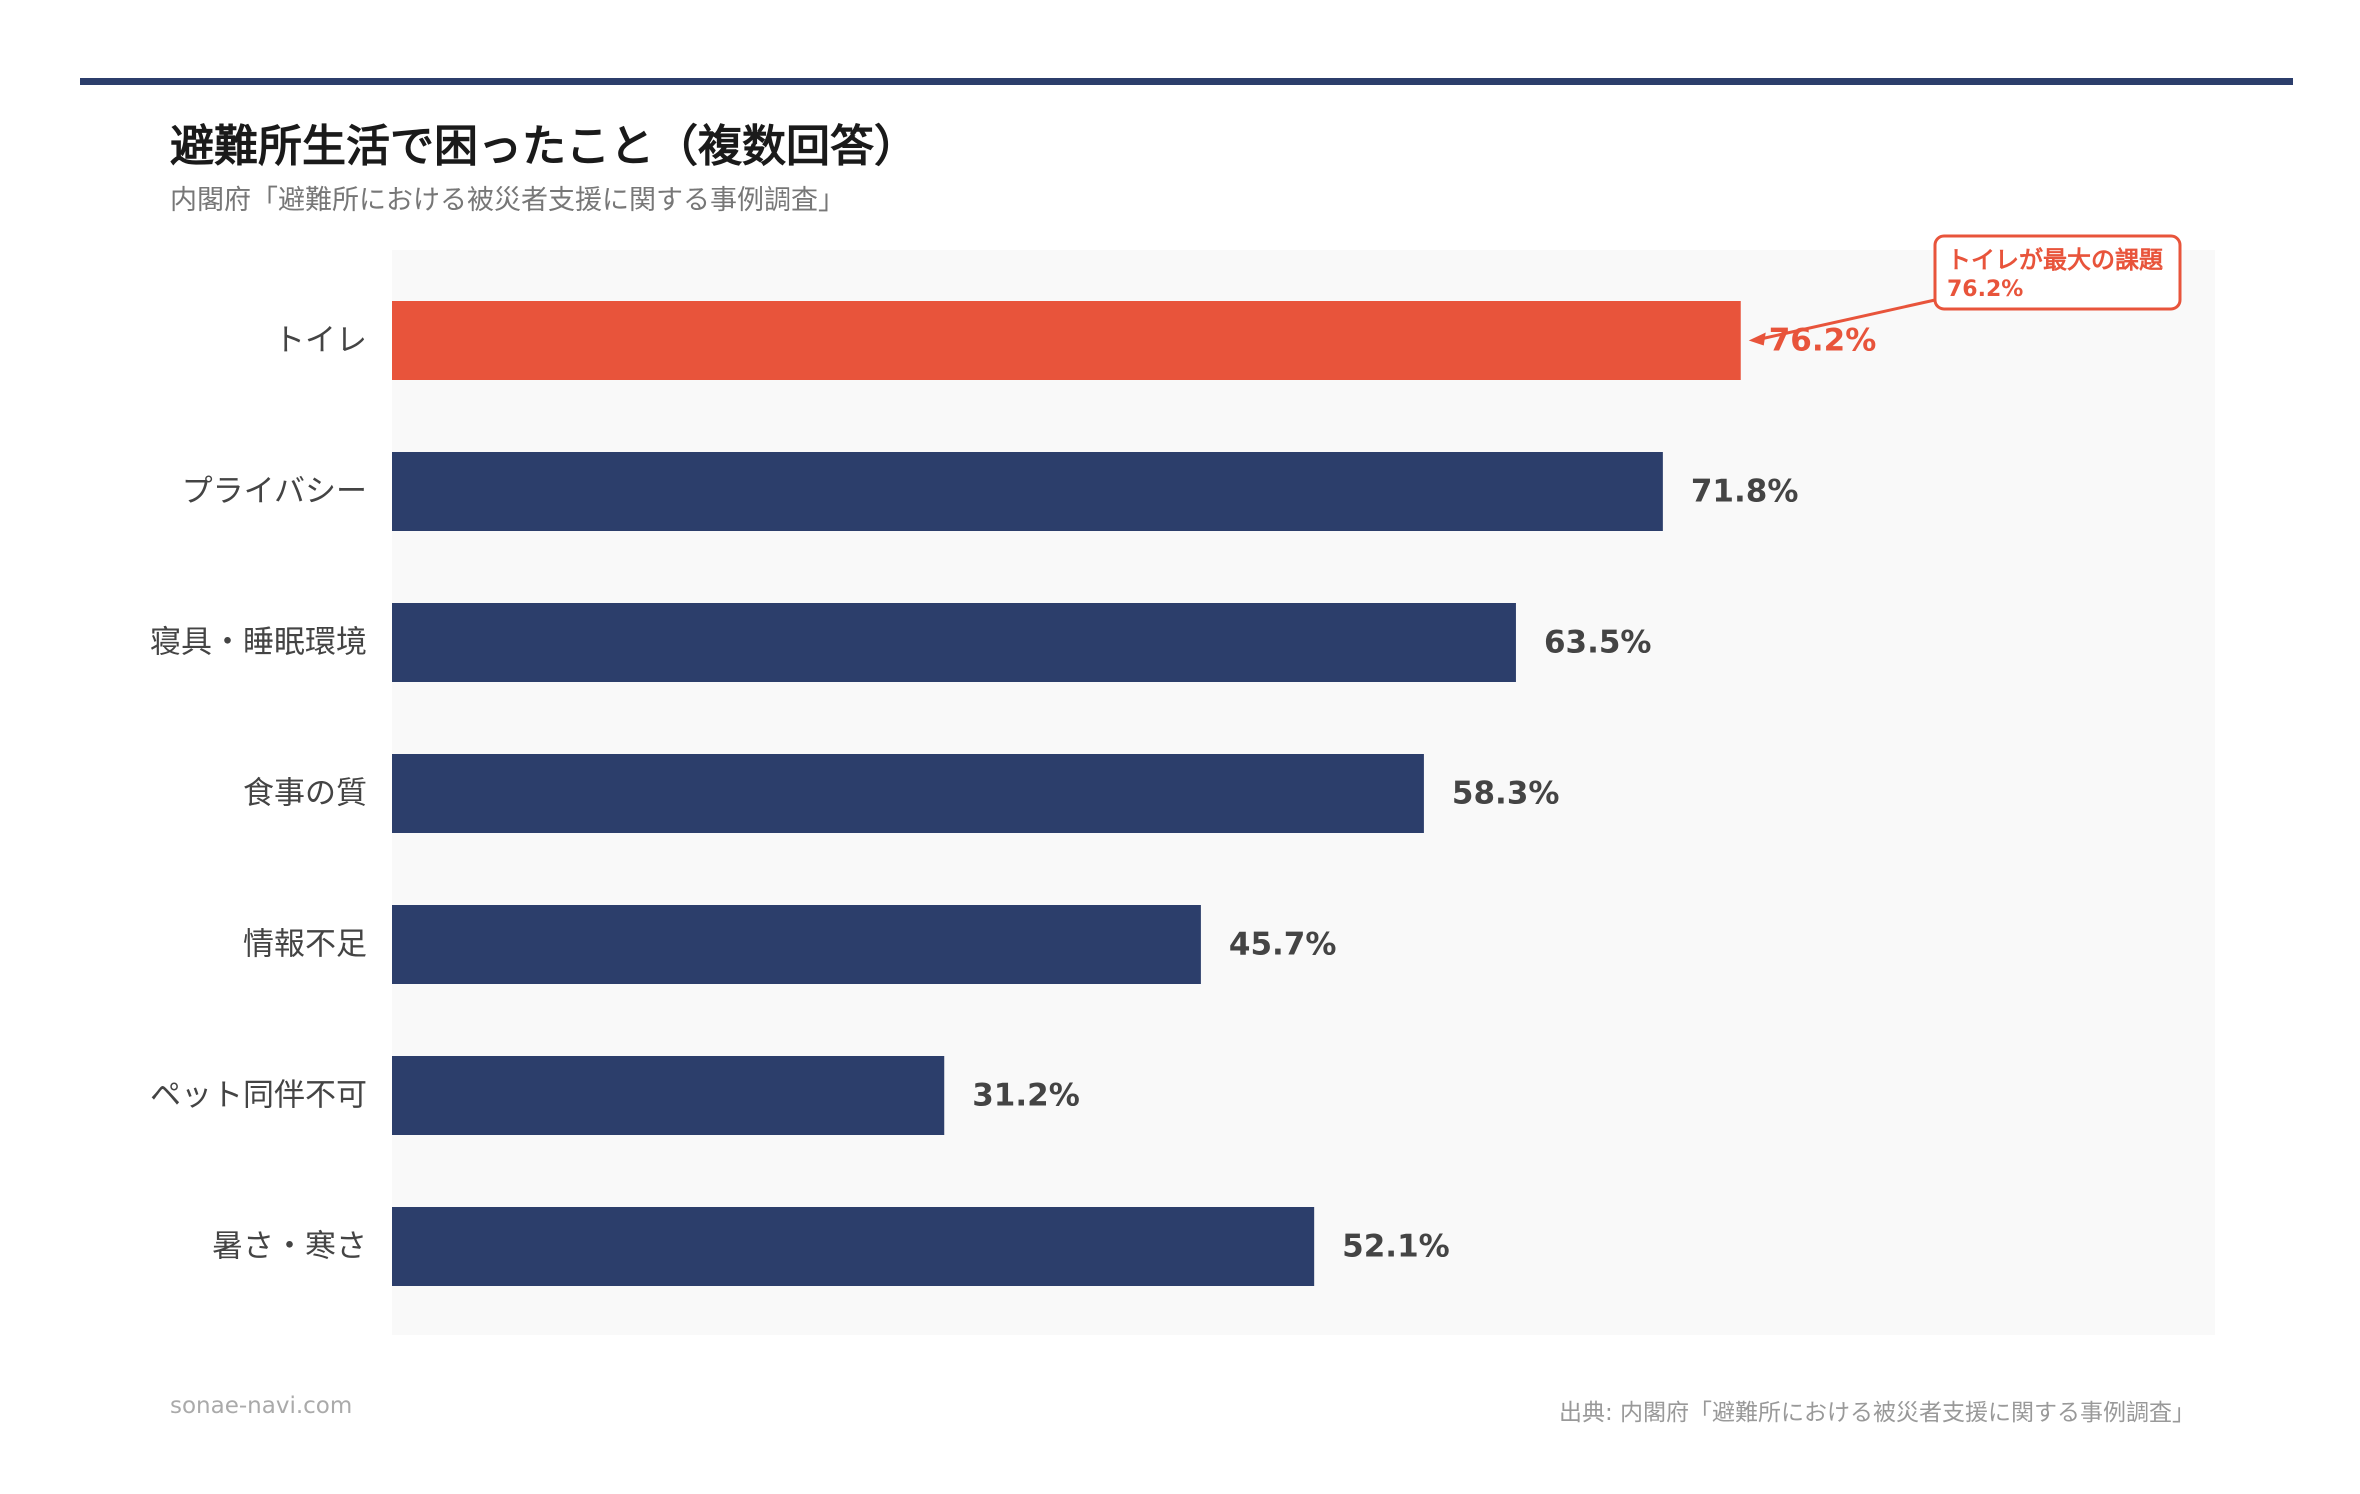 The image size is (2360, 1494). What do you see at coordinates (1186, 81) in the screenshot?
I see `top-rule` at bounding box center [1186, 81].